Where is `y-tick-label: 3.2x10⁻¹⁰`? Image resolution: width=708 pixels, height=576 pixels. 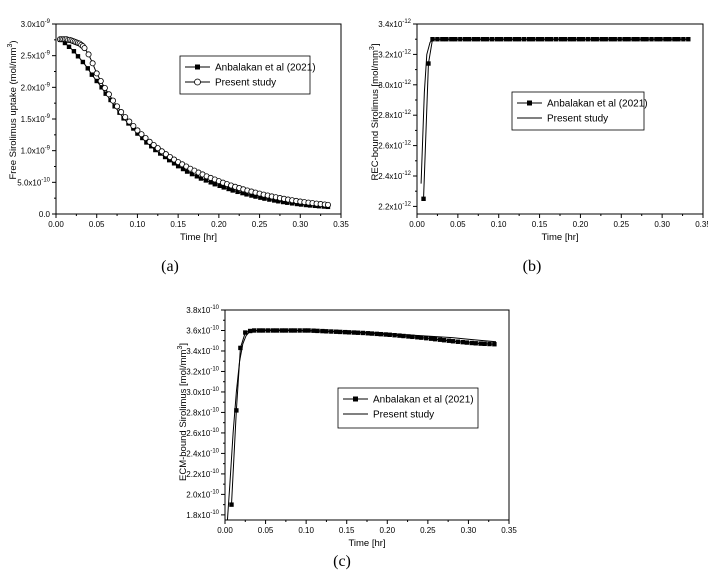
y-tick-label: 3.2x10⁻¹⁰ is located at coordinates (202, 371).